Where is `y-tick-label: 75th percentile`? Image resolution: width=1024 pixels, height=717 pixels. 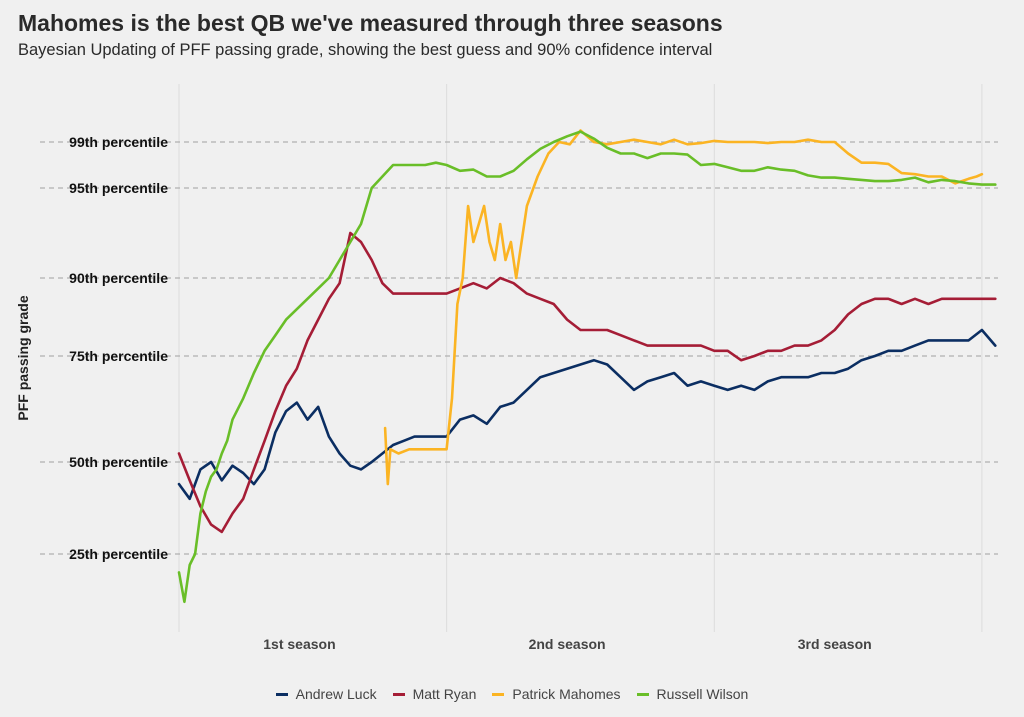
y-tick-label: 75th percentile is located at coordinates (118, 356).